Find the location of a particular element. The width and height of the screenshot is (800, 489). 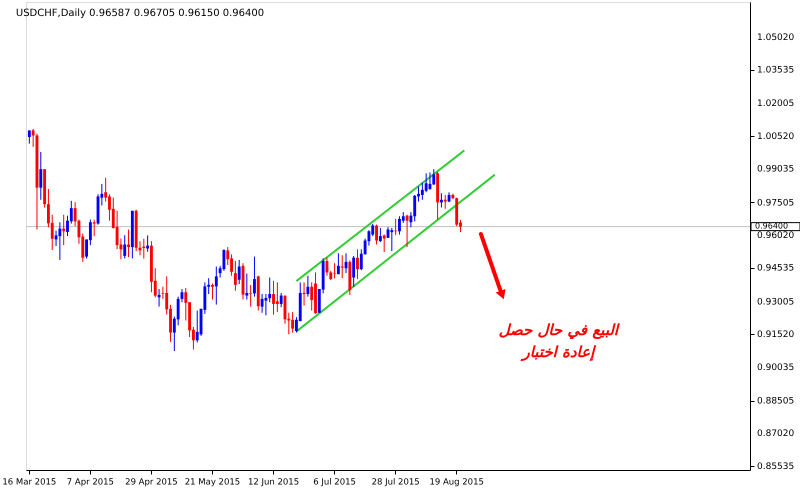

y-tick-label: 1.02005 is located at coordinates (775, 104).